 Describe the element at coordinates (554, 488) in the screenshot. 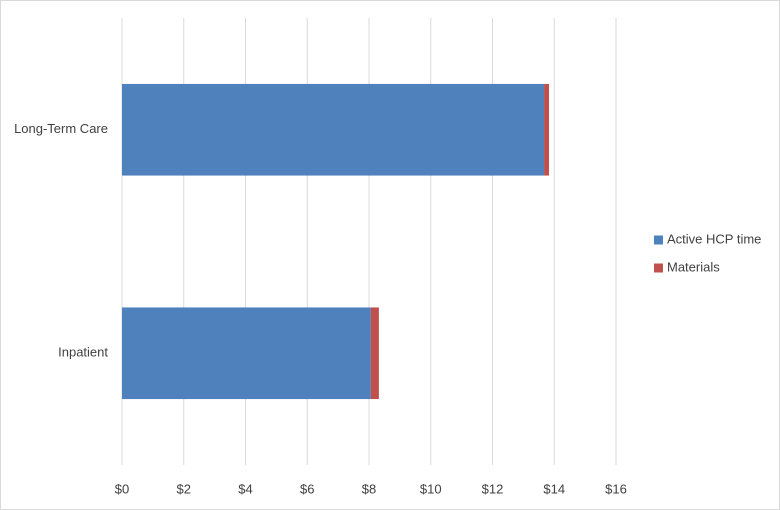

I see `x-tick-label: $14` at that location.